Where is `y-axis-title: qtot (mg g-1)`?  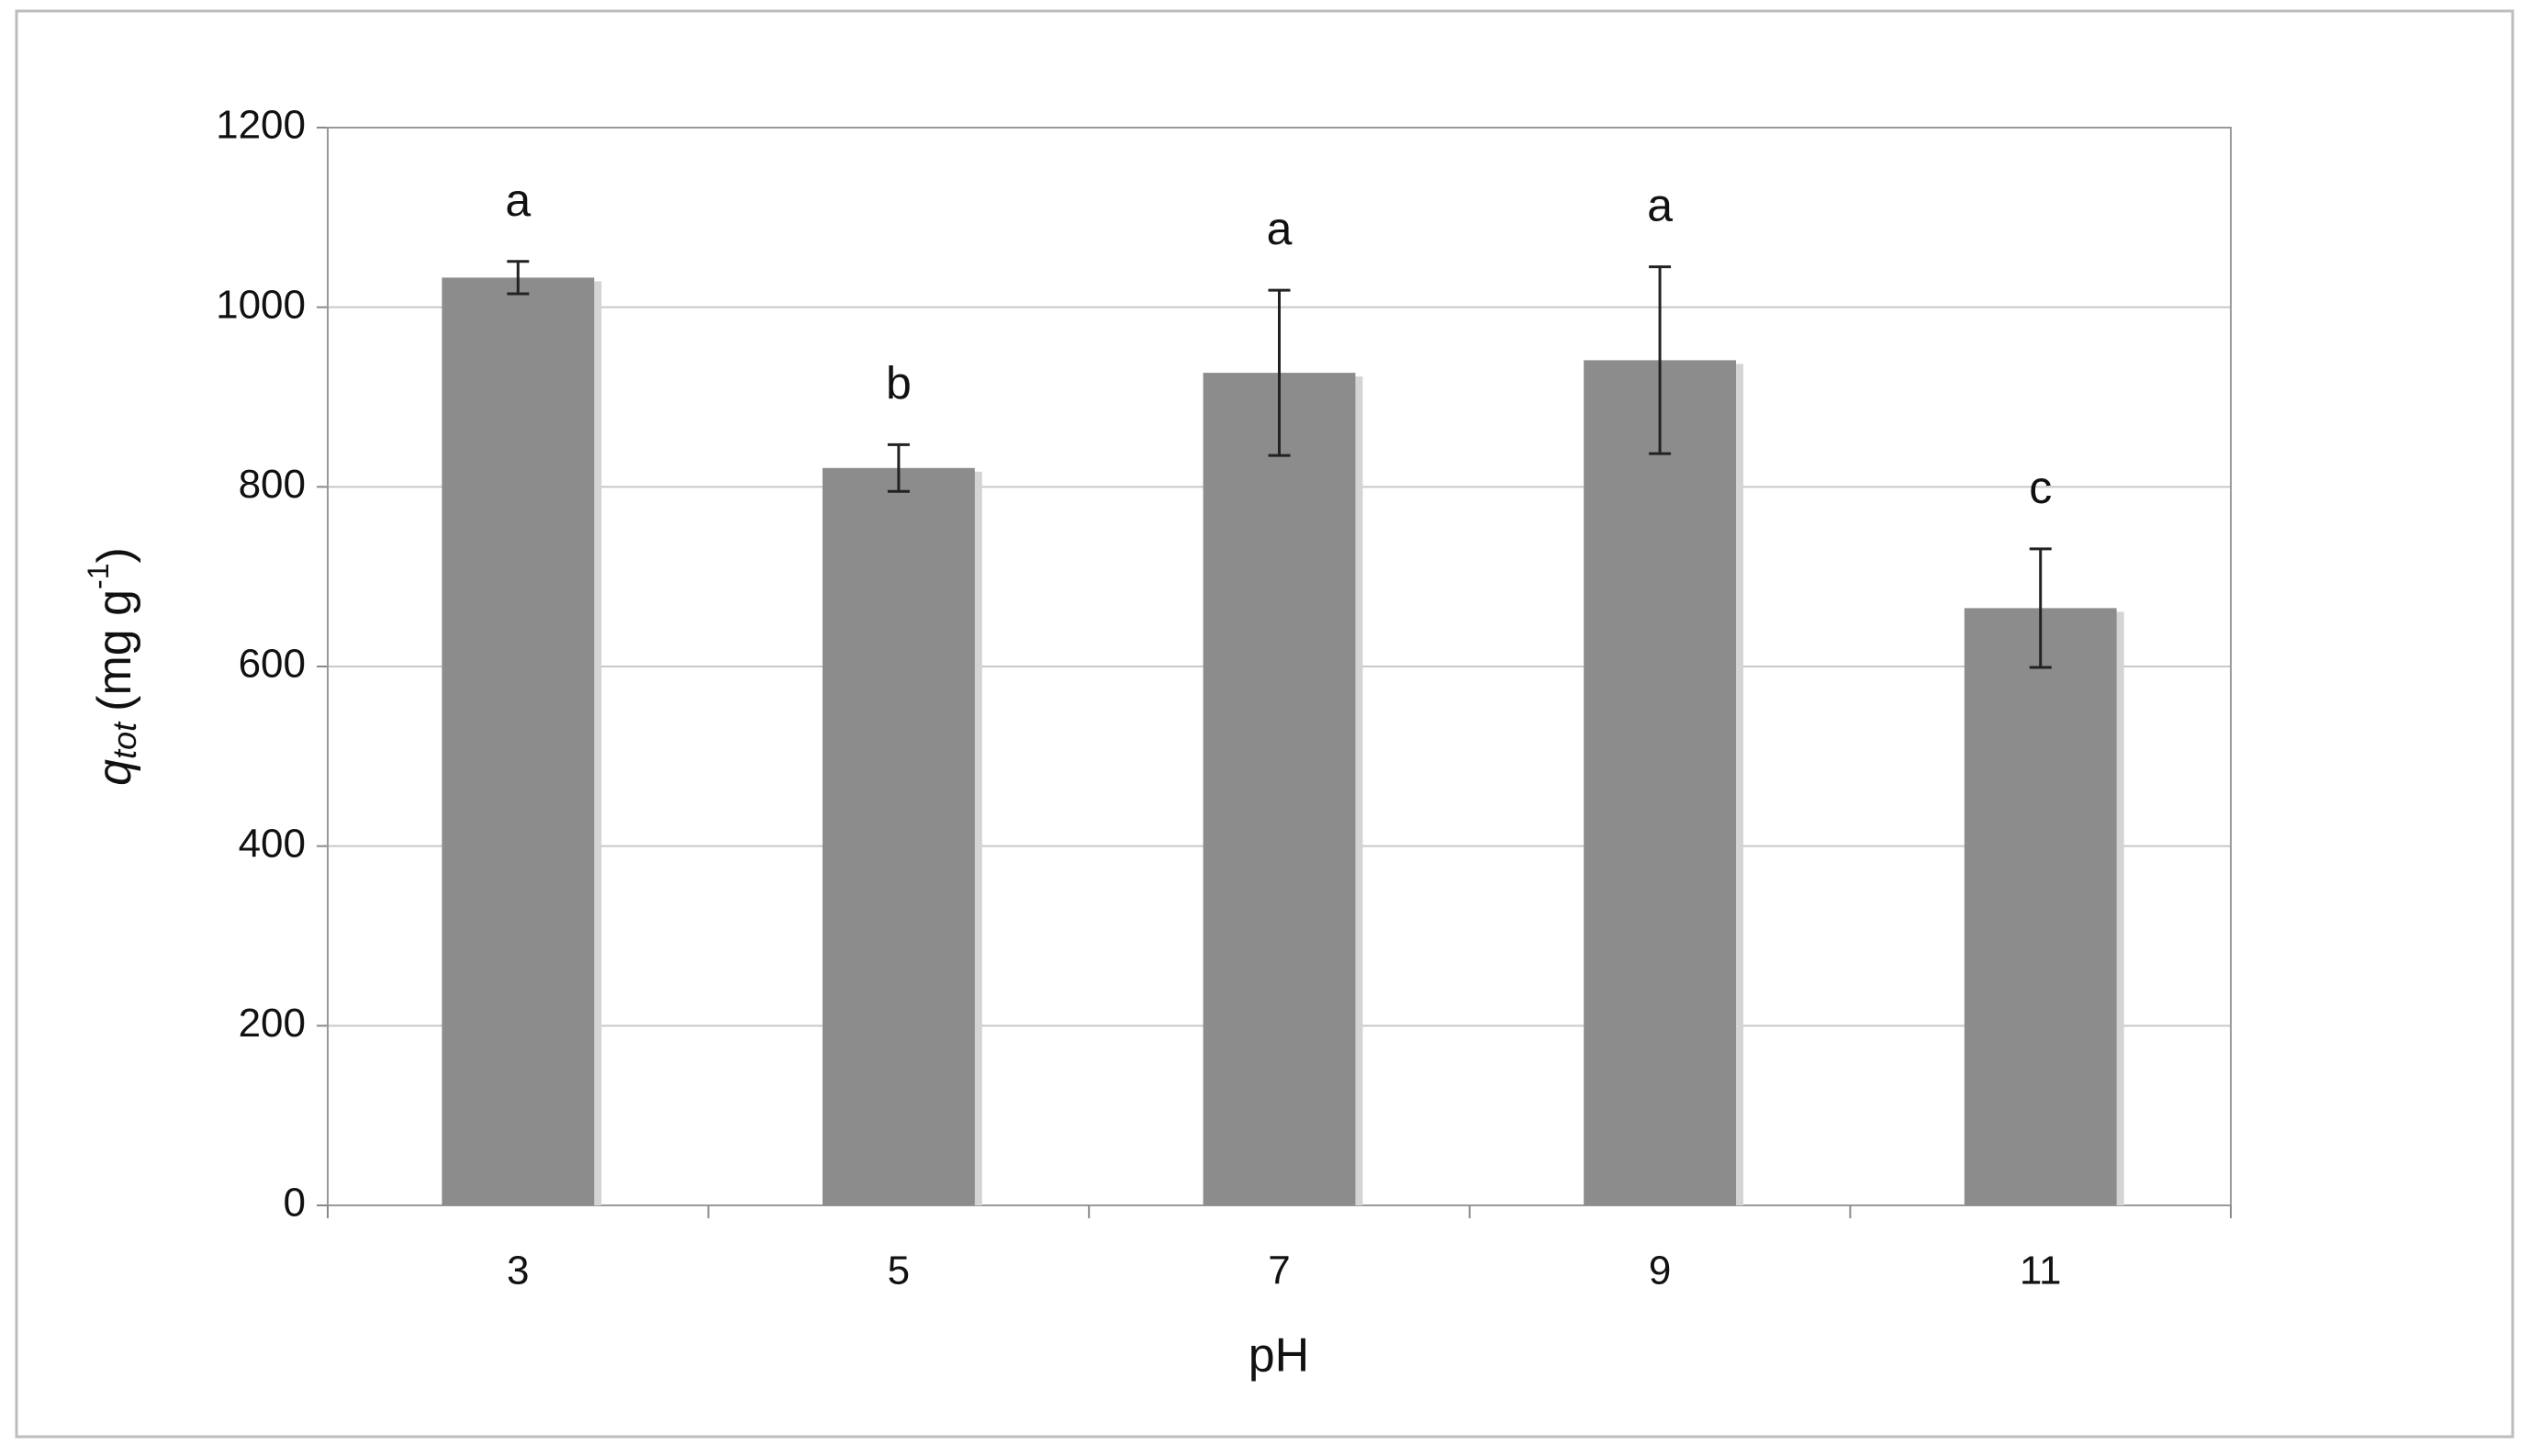 y-axis-title: qtot (mg g-1) is located at coordinates (112, 666).